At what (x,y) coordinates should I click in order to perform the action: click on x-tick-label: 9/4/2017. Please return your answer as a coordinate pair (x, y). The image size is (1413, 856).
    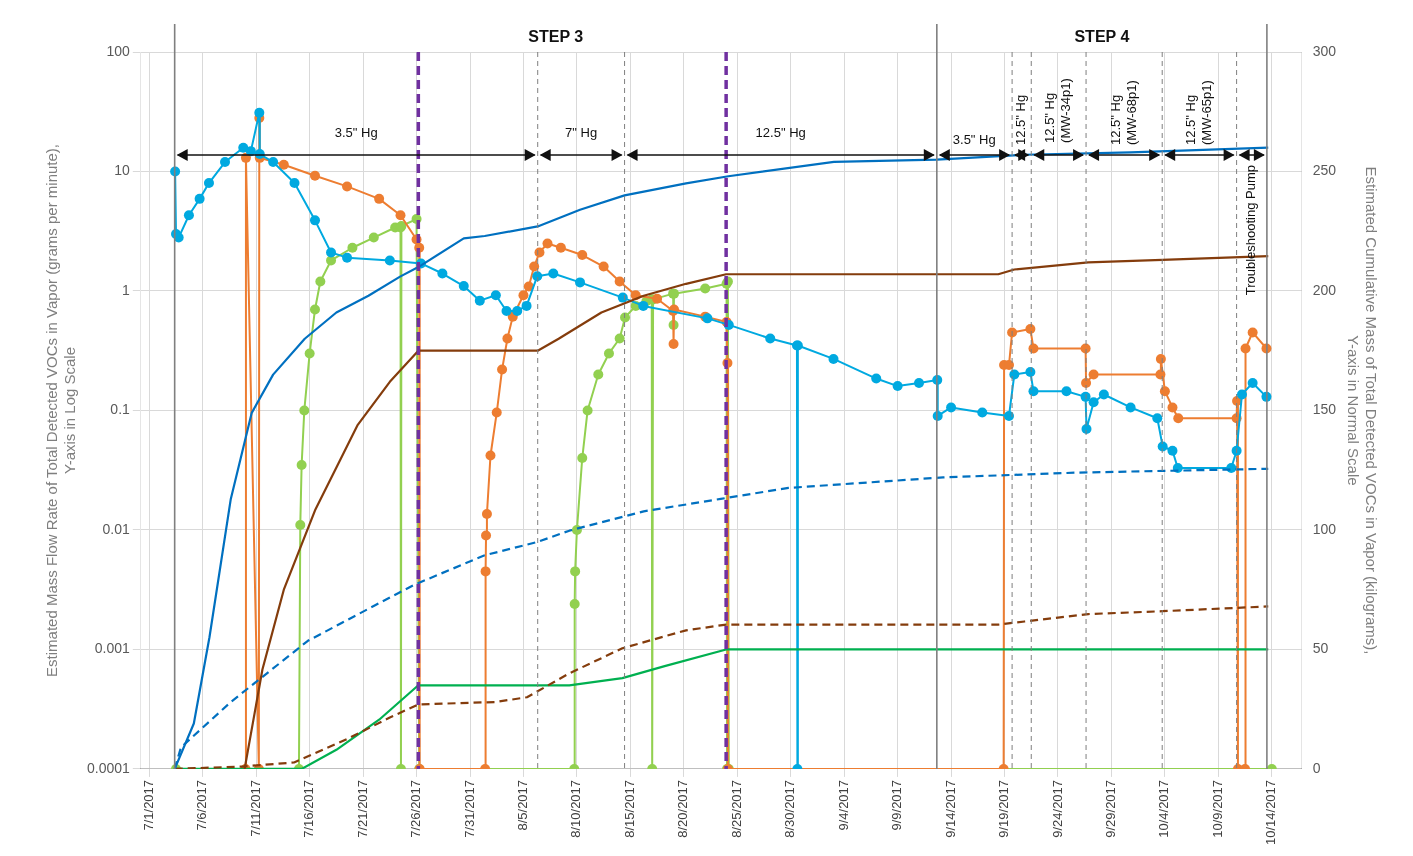
    Looking at the image, I should click on (843, 805).